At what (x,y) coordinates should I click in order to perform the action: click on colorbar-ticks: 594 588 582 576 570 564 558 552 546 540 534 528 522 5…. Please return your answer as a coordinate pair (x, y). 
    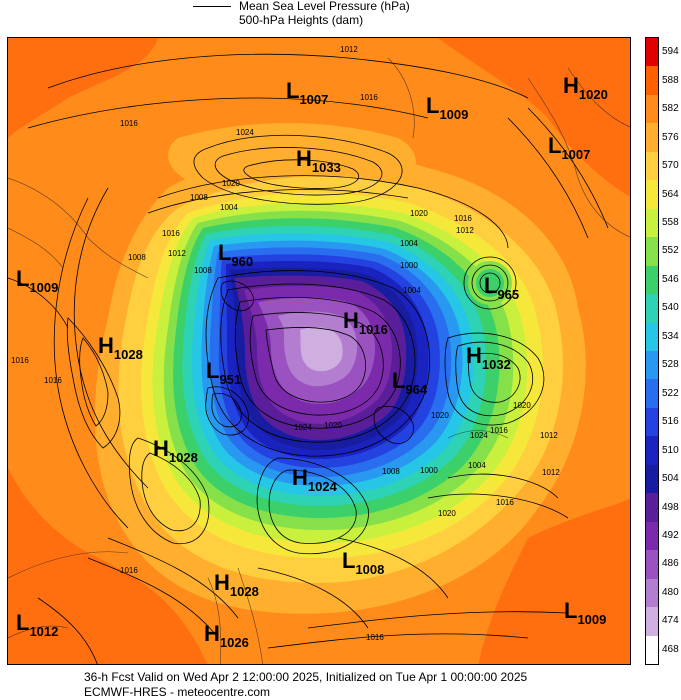
    Looking at the image, I should click on (671, 351).